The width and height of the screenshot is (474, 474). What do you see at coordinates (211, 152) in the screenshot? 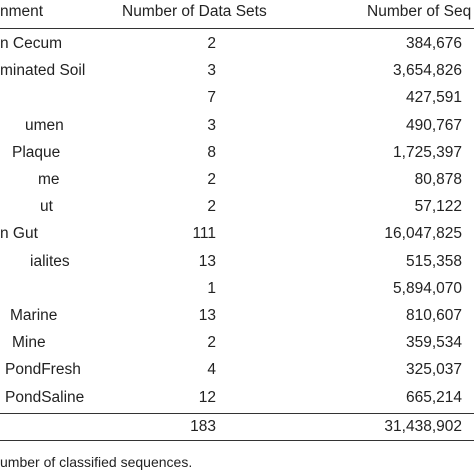
I see `data-sets-cell: 8` at bounding box center [211, 152].